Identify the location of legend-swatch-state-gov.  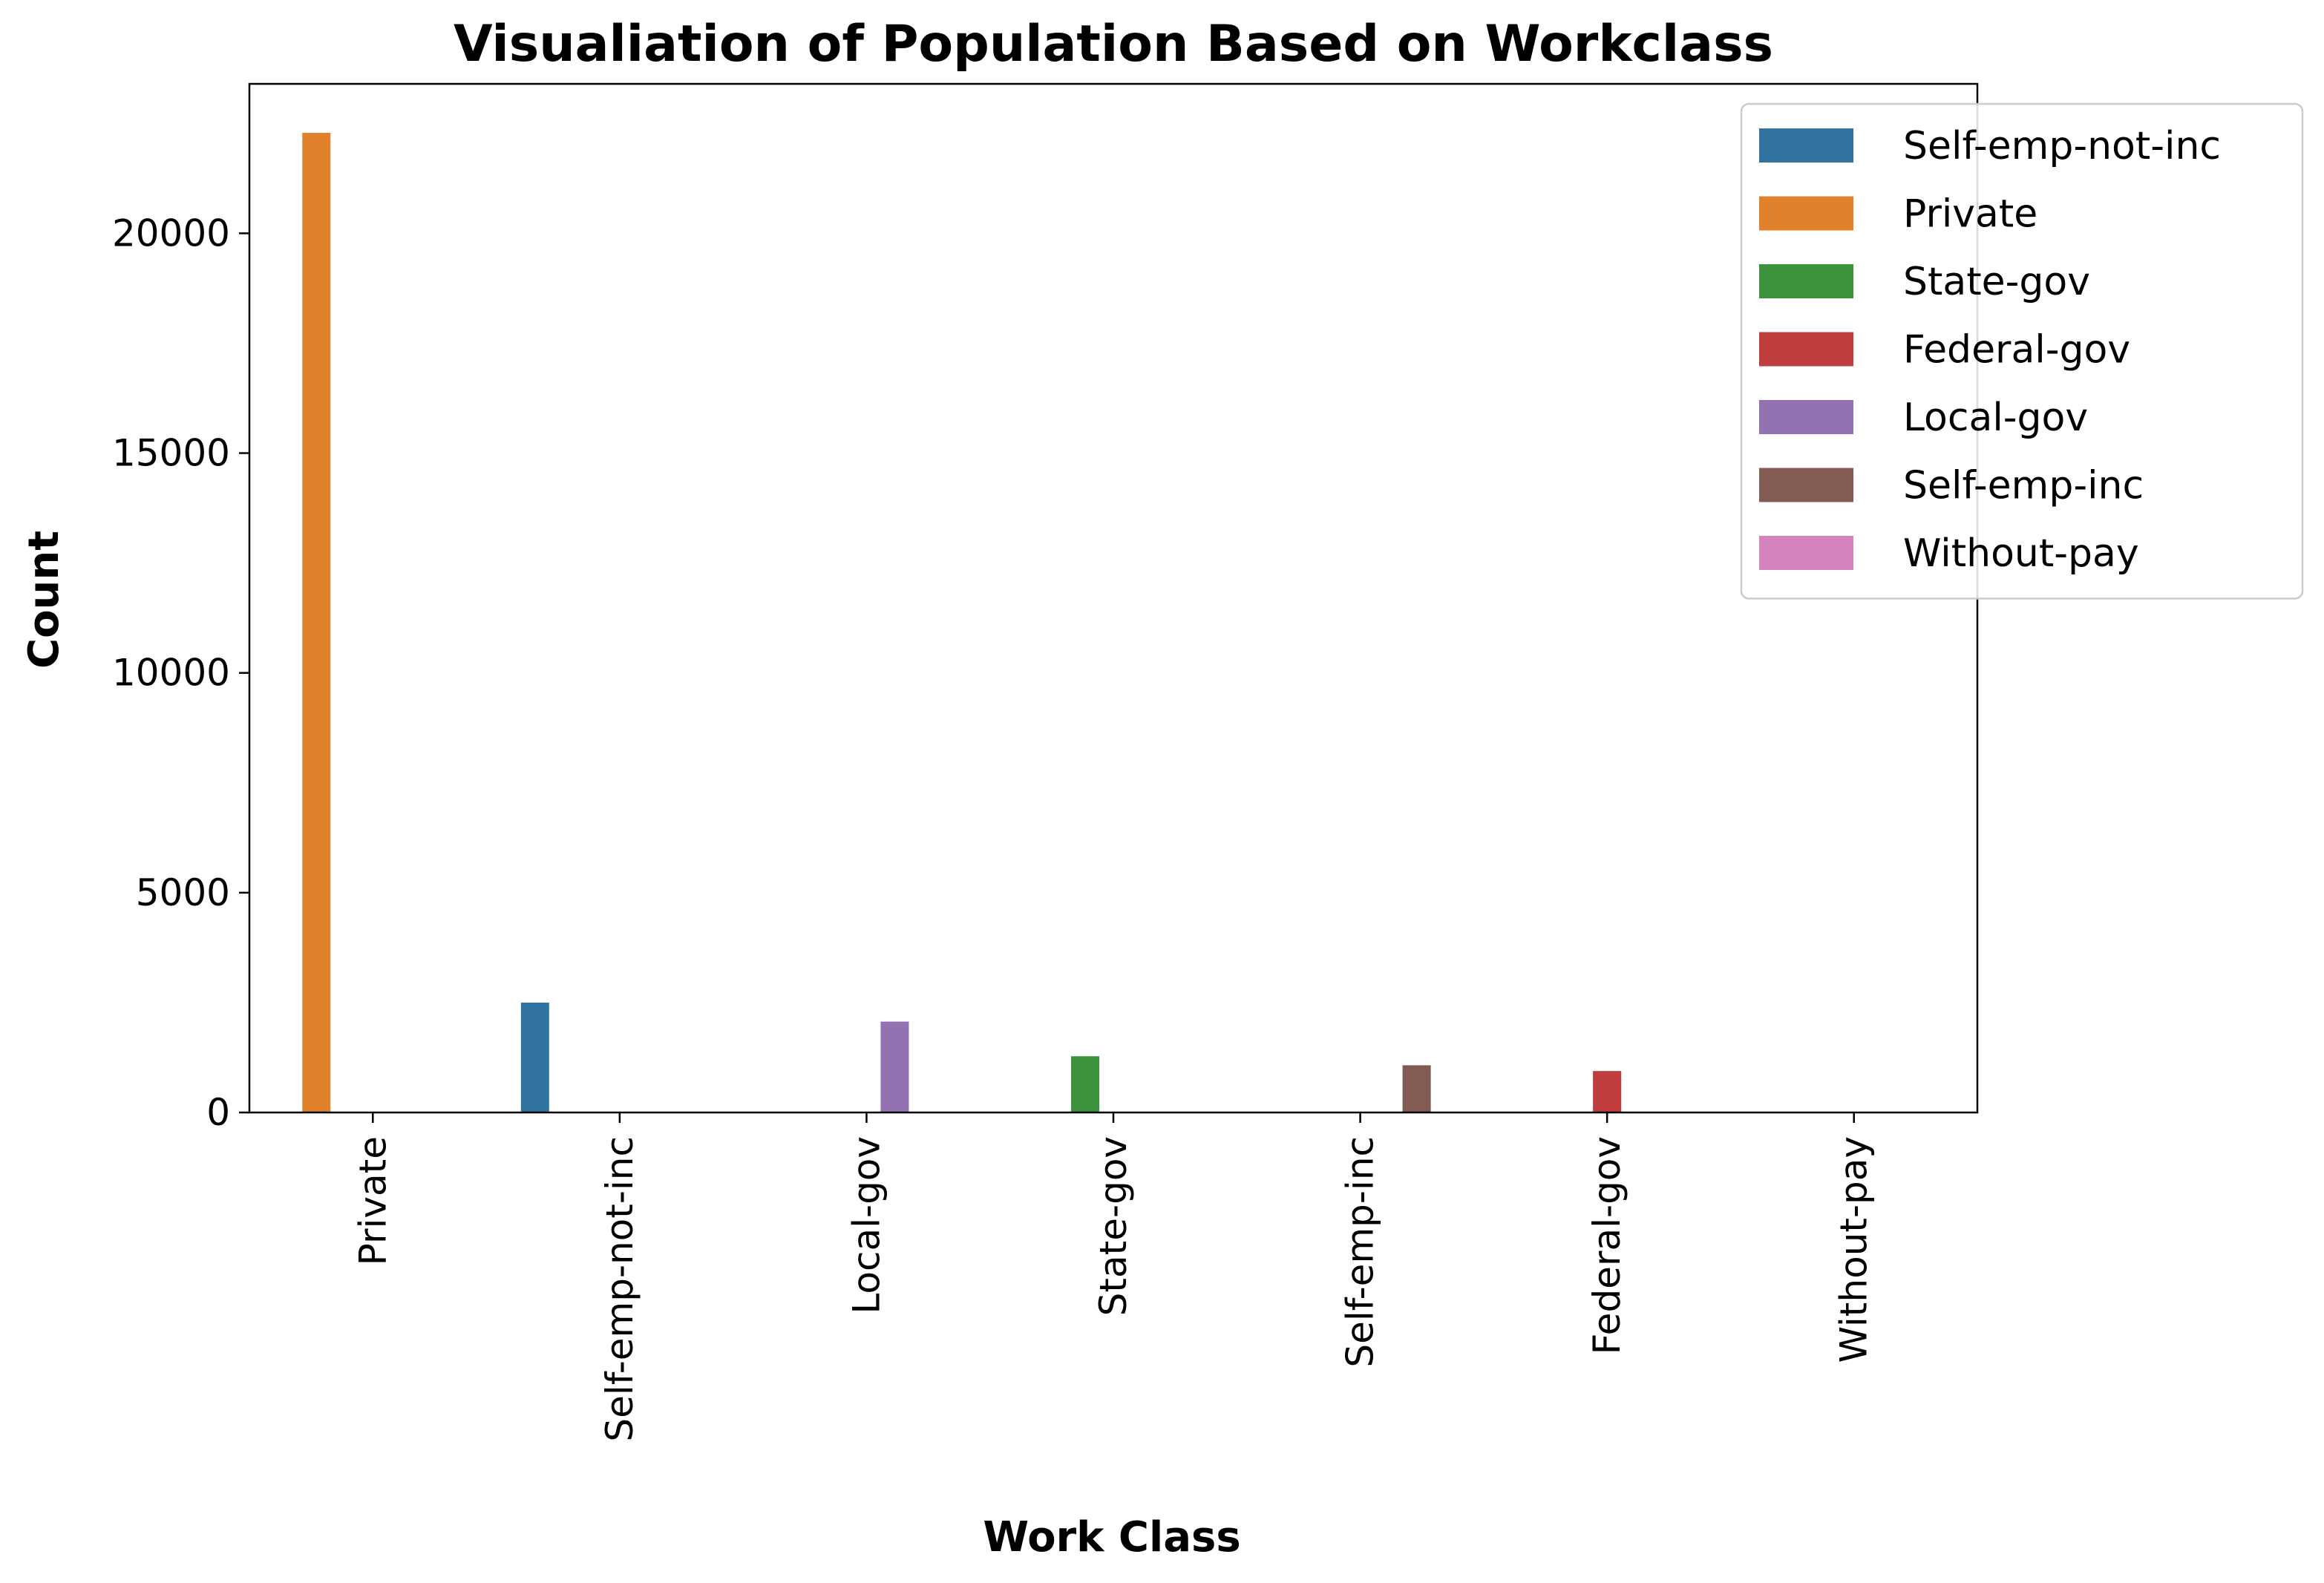
(1806, 281).